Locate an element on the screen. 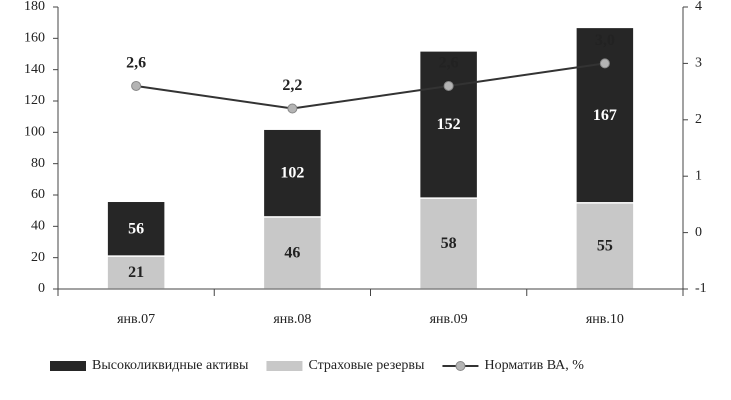 The image size is (731, 400). y-tick-label: 140 is located at coordinates (34, 69).